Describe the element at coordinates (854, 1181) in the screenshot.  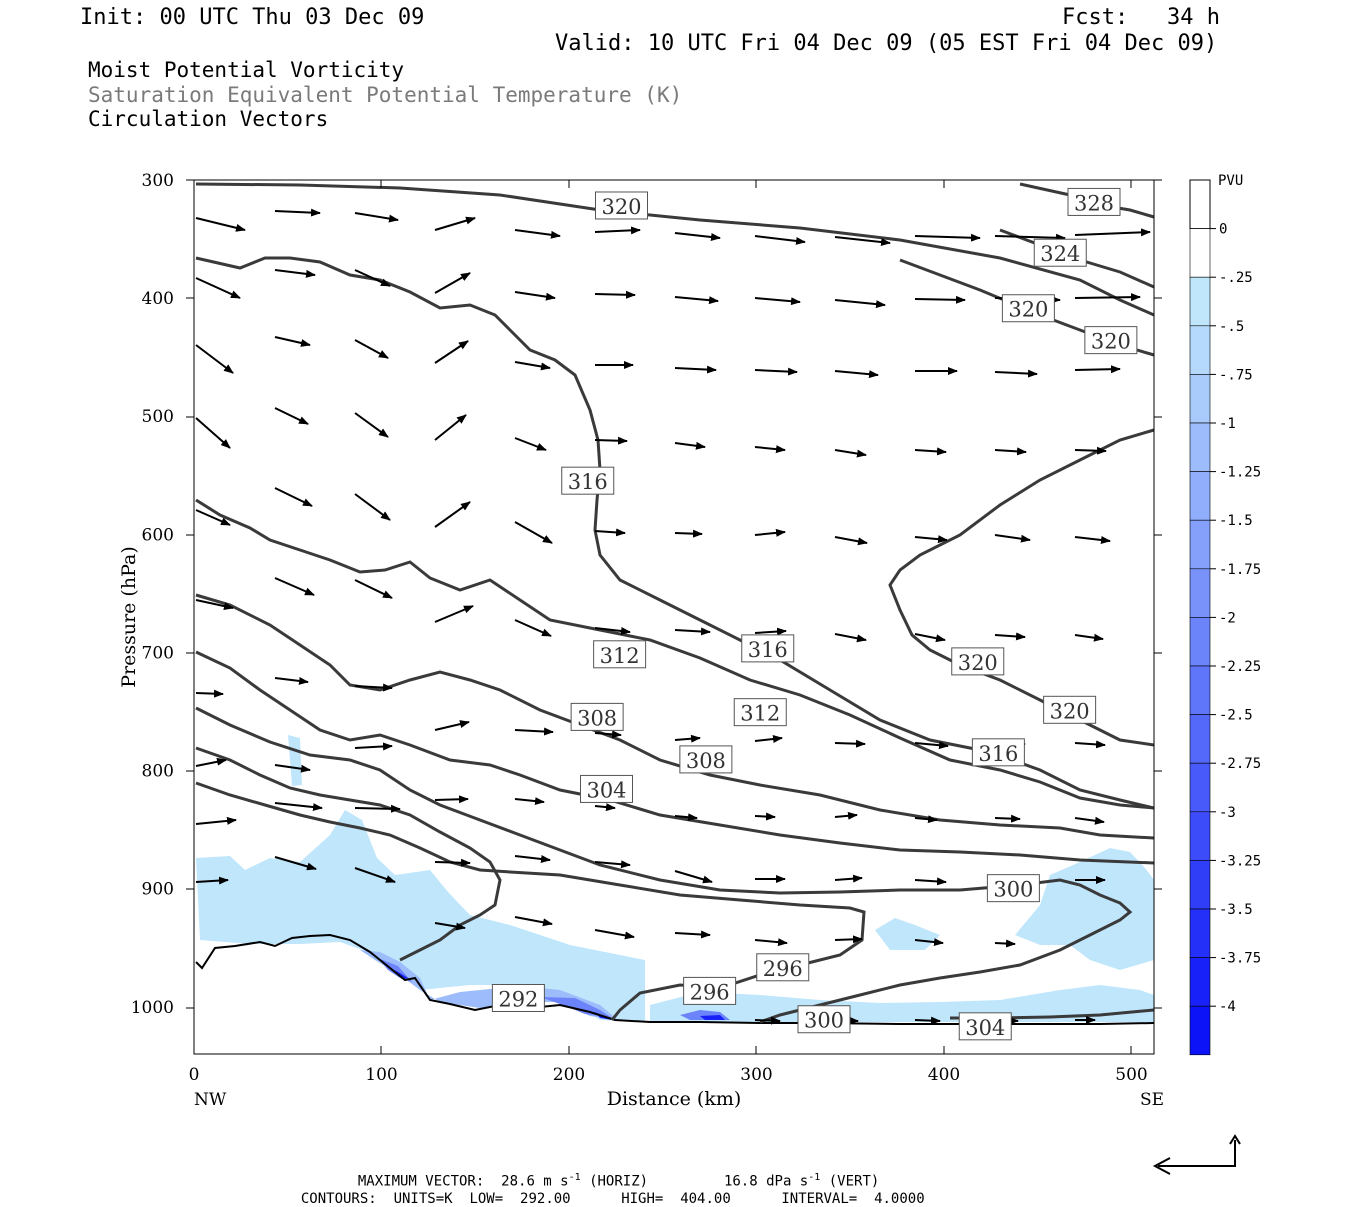
I see `max-vert-unit: (VERT)` at that location.